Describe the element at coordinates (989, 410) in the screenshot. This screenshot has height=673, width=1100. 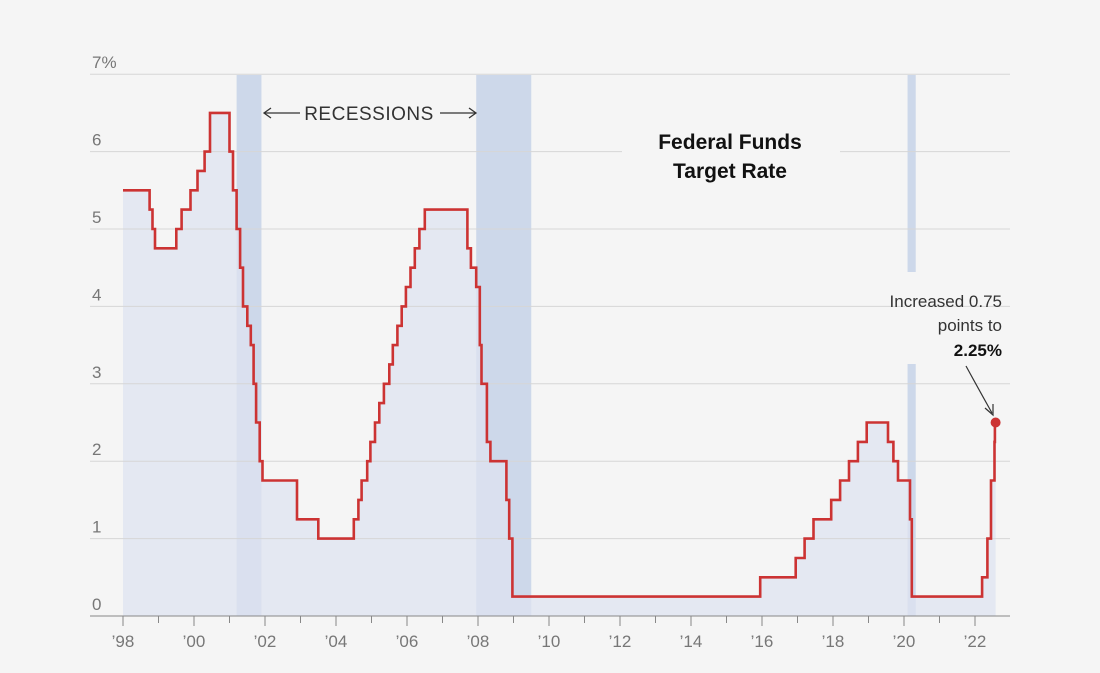
I see `arrow-down-icon` at that location.